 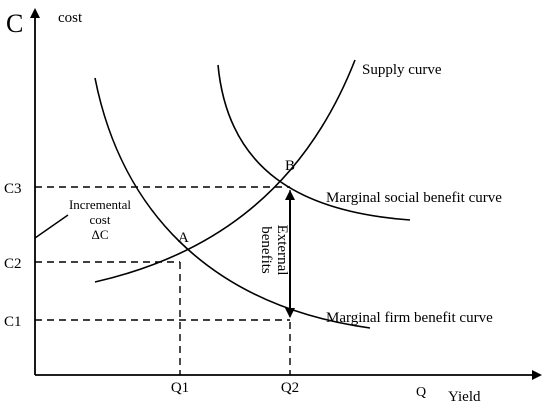 I want to click on social-benefit-curve, so click(x=314, y=142).